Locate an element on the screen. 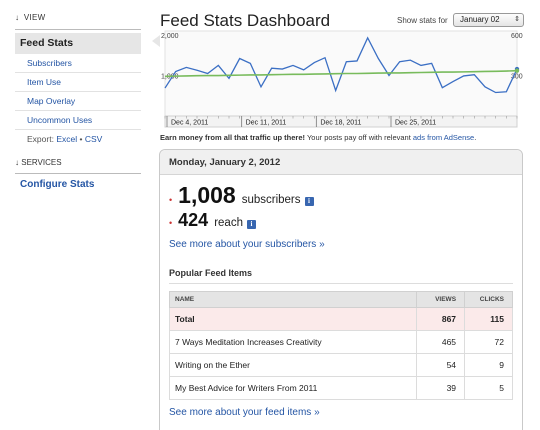  subscribers-stat: • 1,008 subscribers i is located at coordinates (241, 195).